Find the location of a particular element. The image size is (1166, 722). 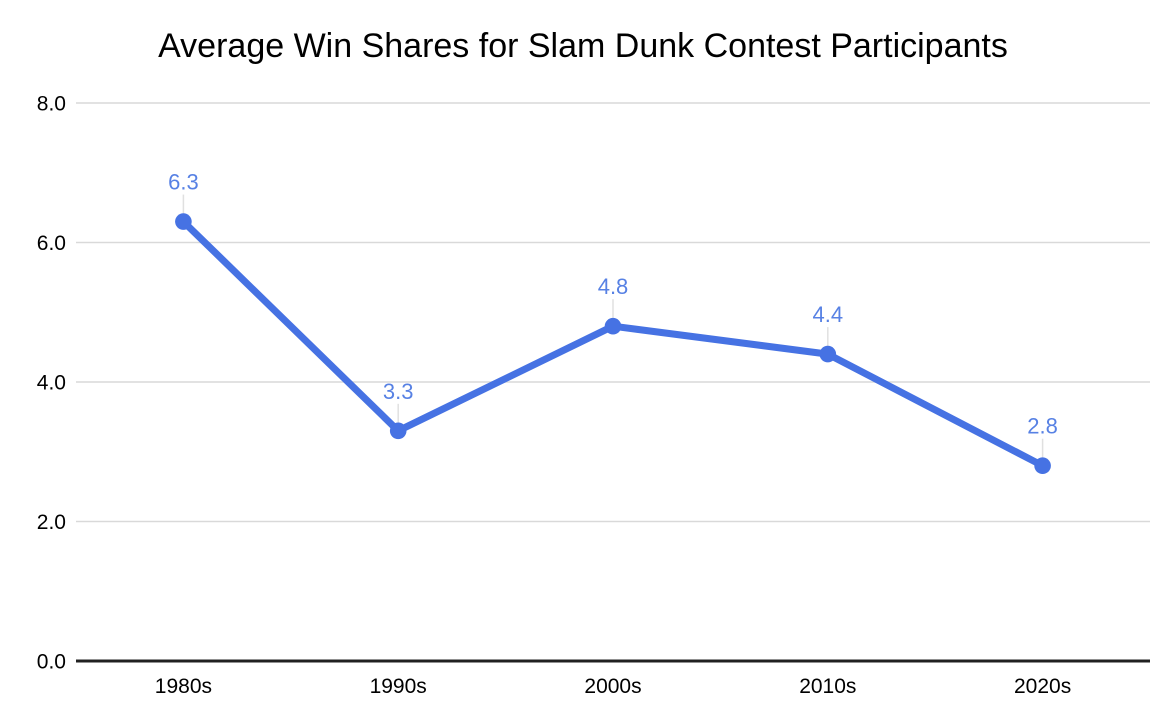

data-point-label: 4.4 is located at coordinates (828, 314).